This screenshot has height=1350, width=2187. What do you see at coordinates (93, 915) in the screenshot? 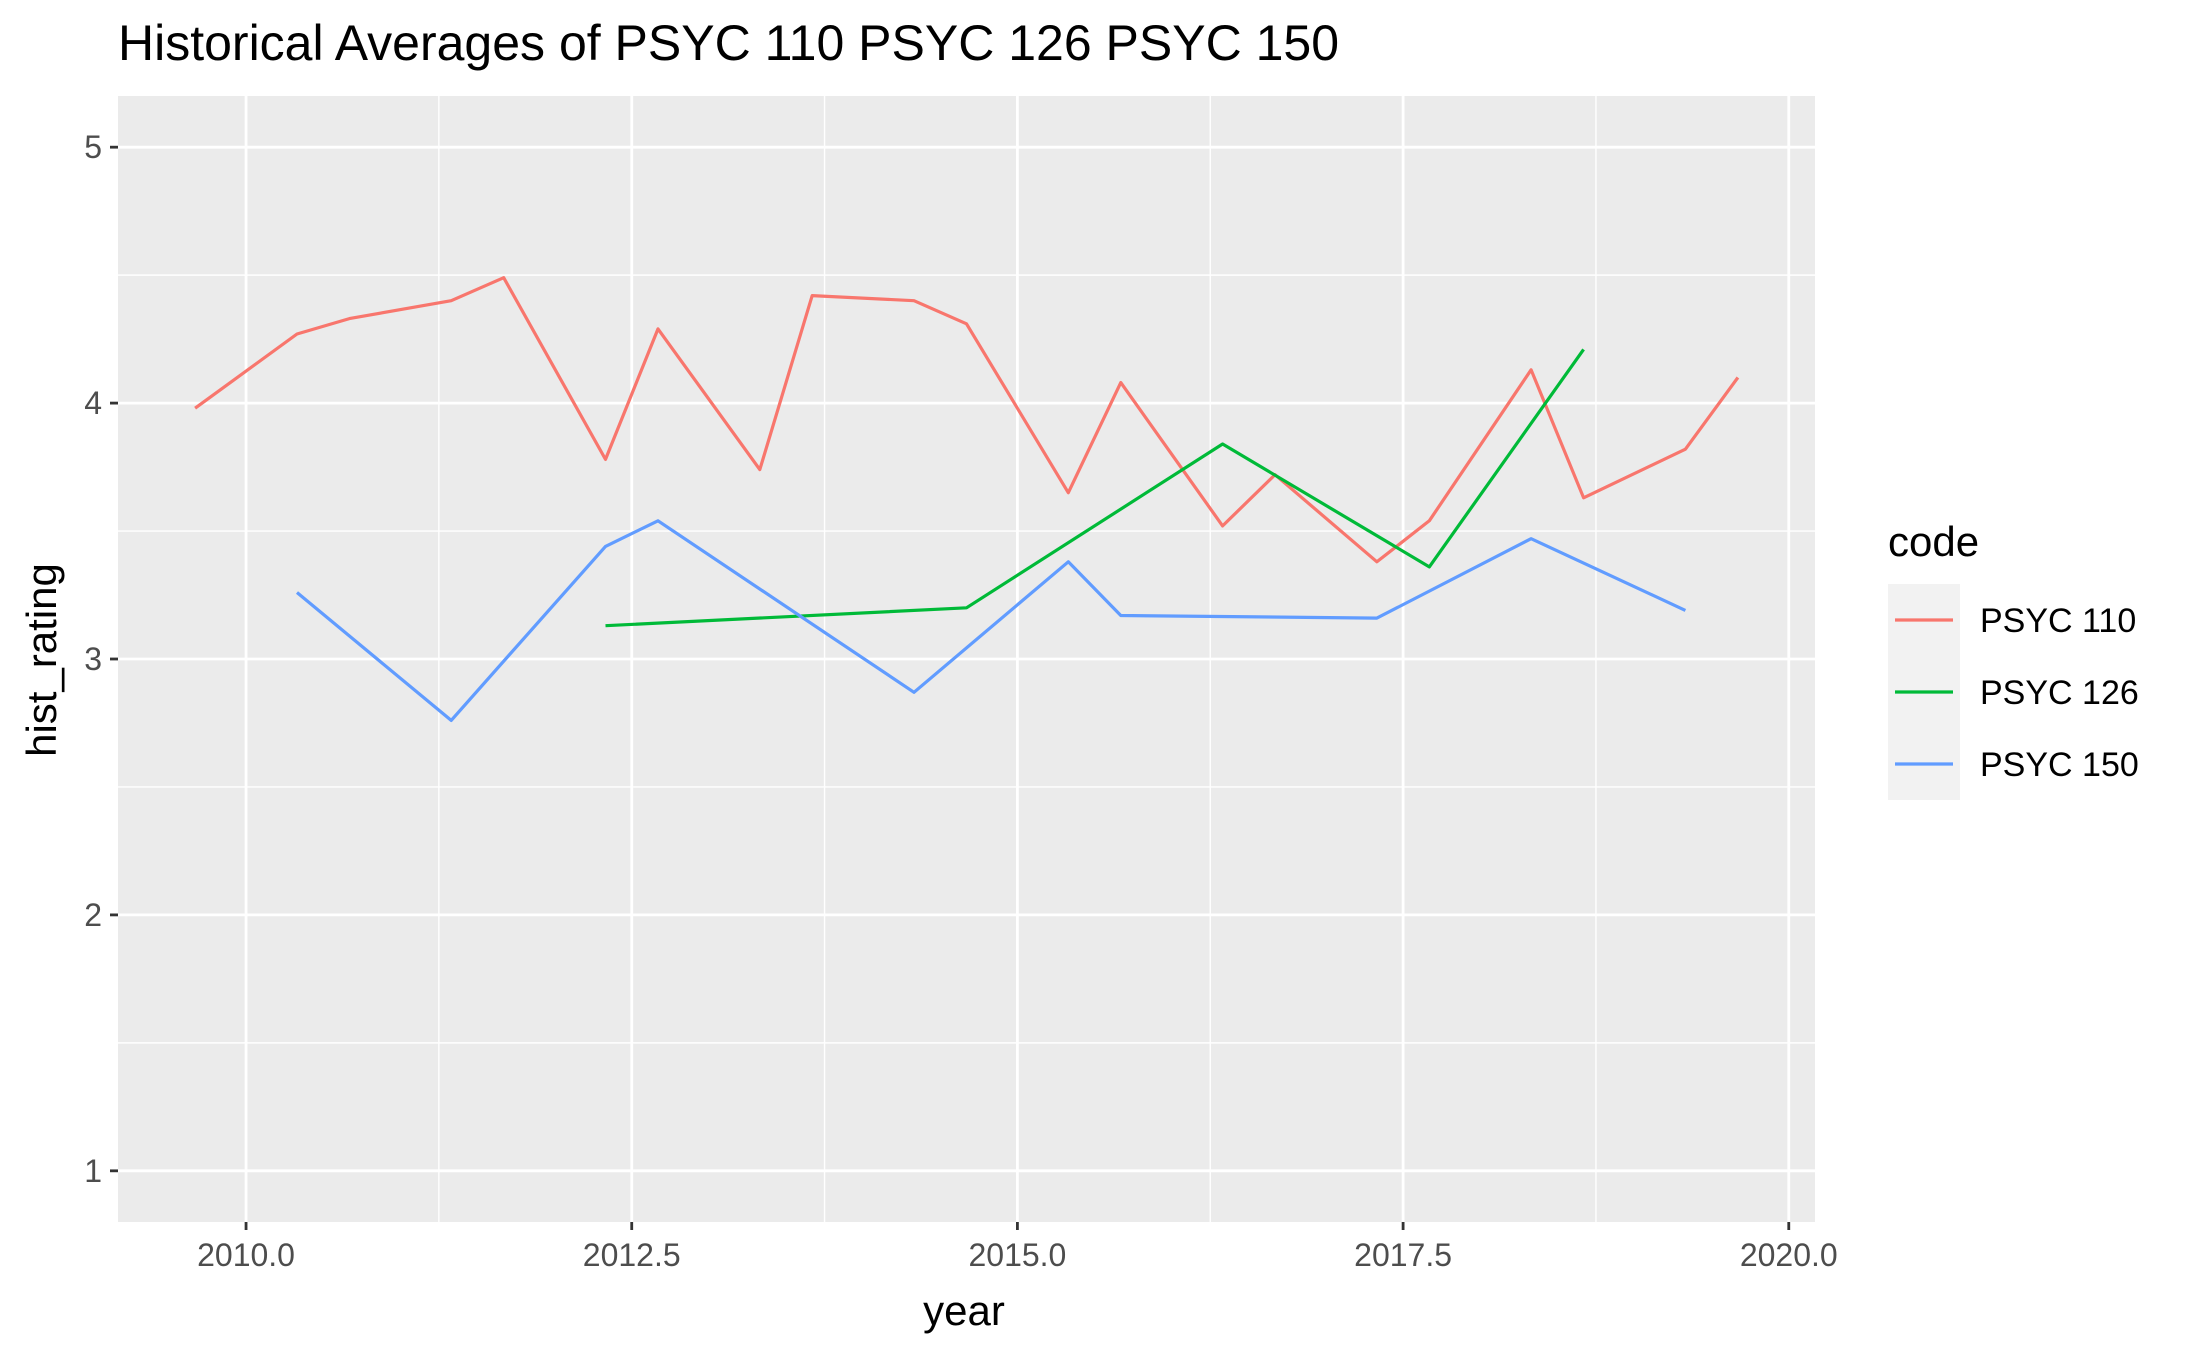
I see `y-tick-label: 2` at bounding box center [93, 915].